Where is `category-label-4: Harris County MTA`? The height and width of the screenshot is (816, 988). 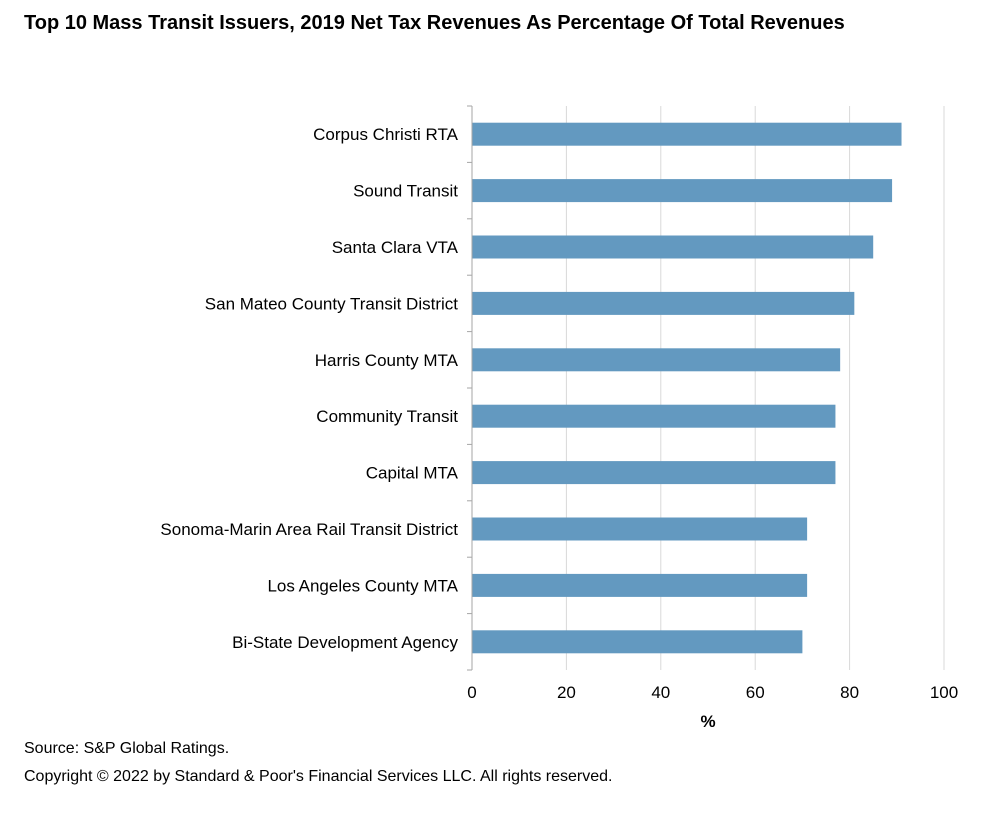 category-label-4: Harris County MTA is located at coordinates (387, 360).